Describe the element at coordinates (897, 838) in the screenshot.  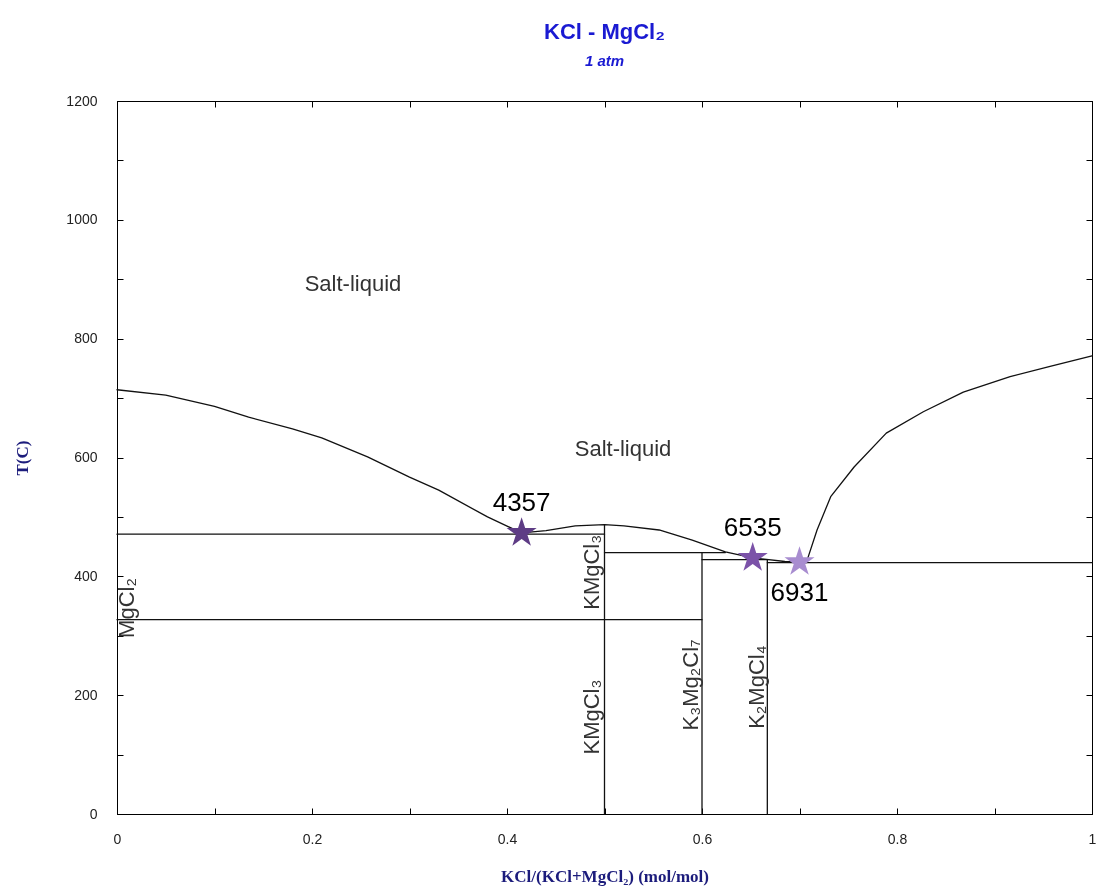
I see `x-tick-label: 0.8` at that location.